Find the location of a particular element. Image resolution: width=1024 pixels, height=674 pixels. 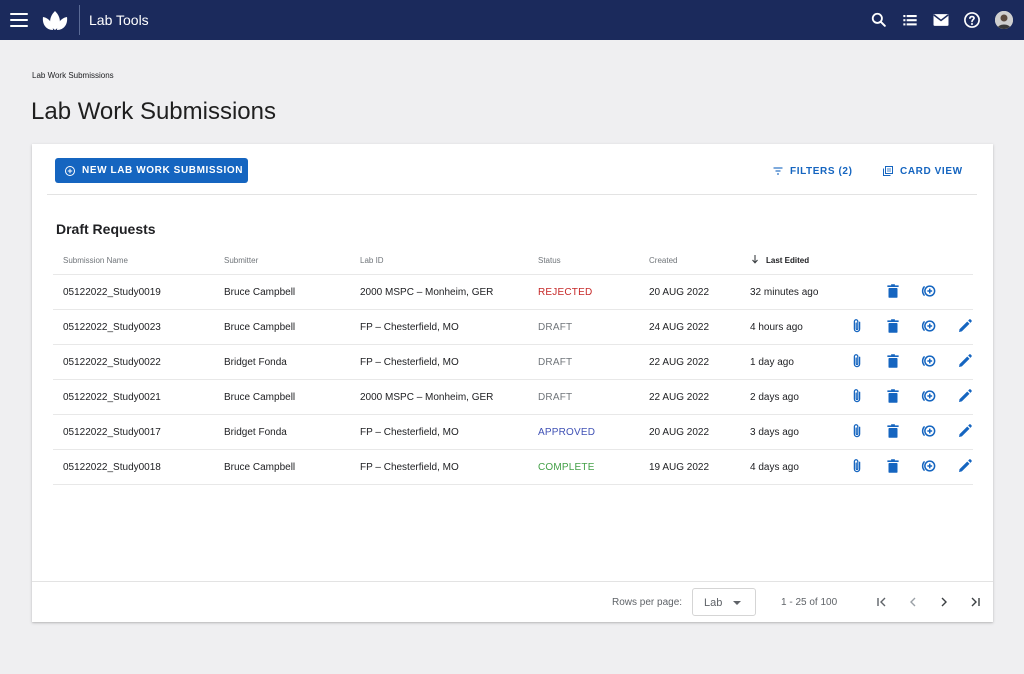

column-header-submission-name: Submission Name is located at coordinates (95, 260).